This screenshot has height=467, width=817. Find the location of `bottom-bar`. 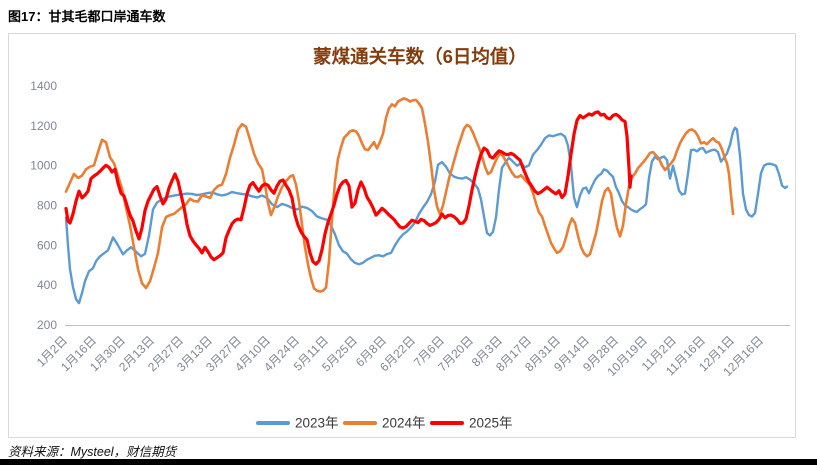

bottom-bar is located at coordinates (408, 462).